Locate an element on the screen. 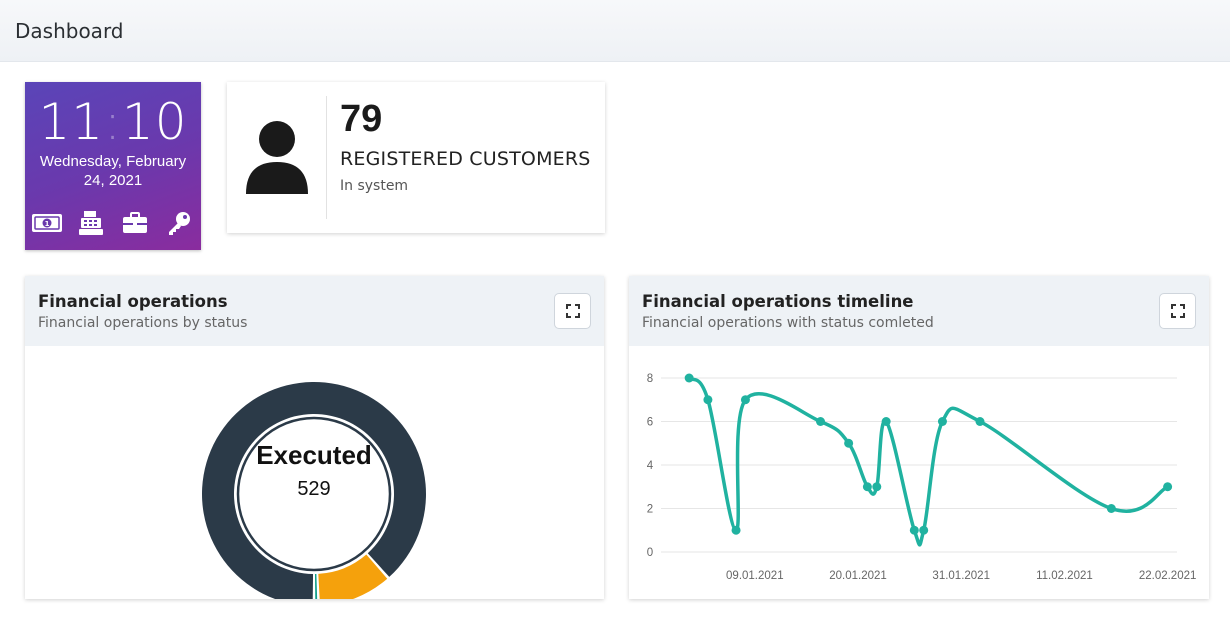 This screenshot has height=625, width=1230. donut-center-value: 529 is located at coordinates (313, 489).